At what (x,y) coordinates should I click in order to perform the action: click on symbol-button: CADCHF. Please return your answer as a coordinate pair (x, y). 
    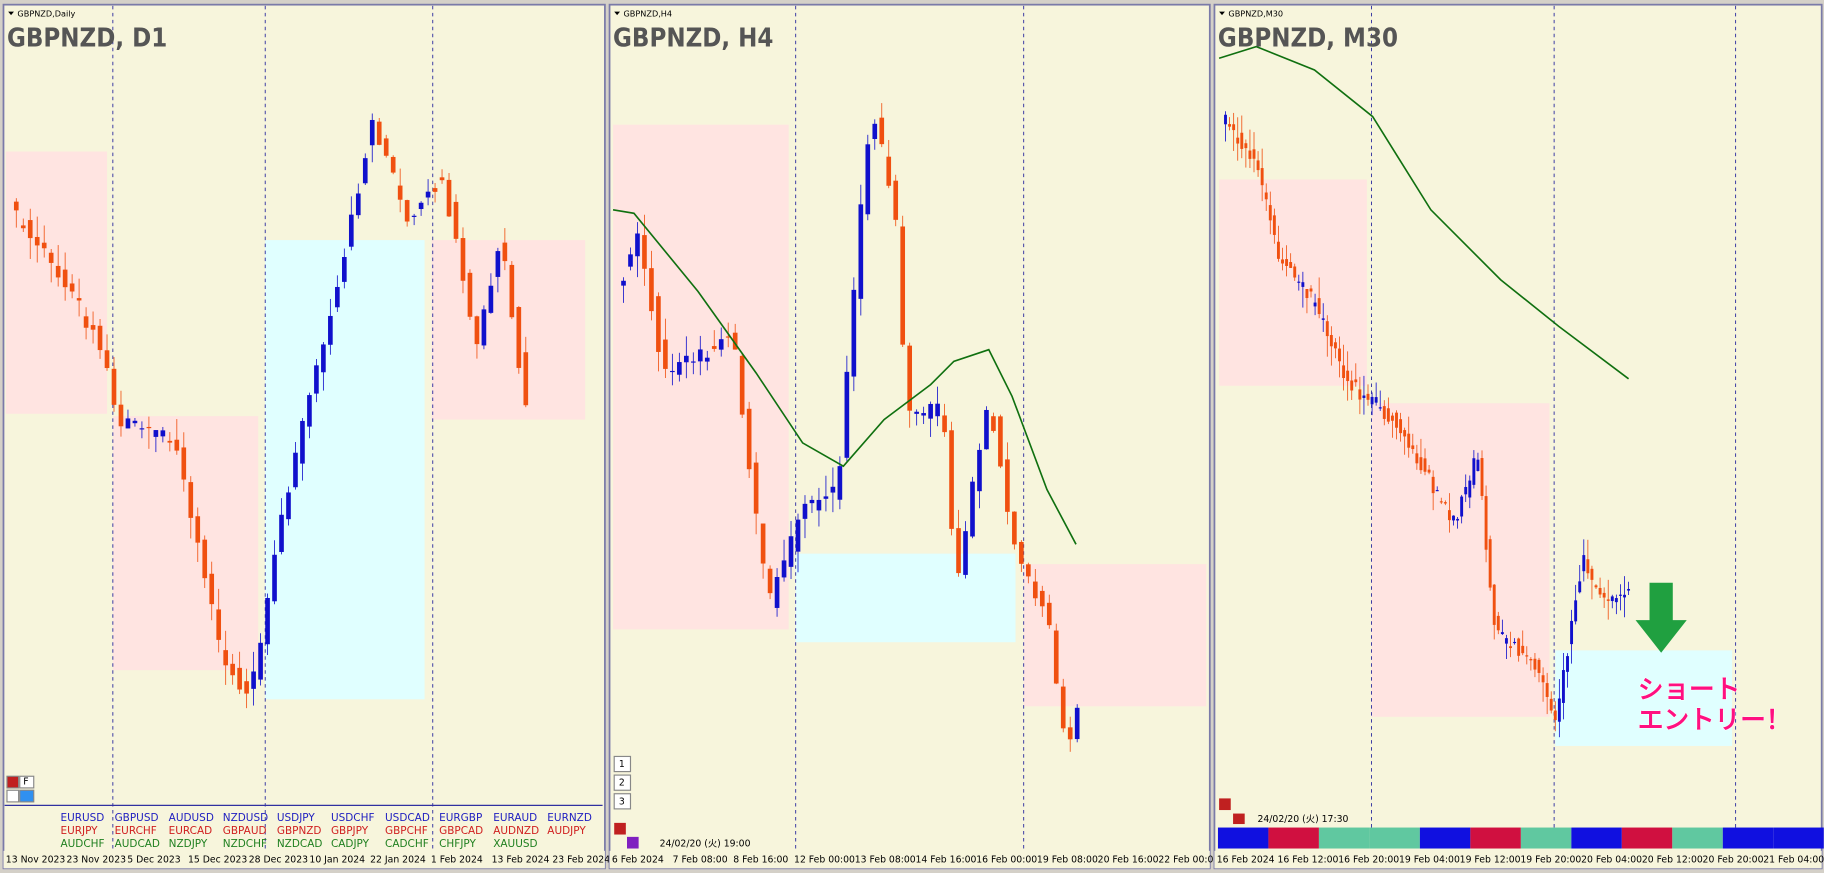
    Looking at the image, I should click on (407, 844).